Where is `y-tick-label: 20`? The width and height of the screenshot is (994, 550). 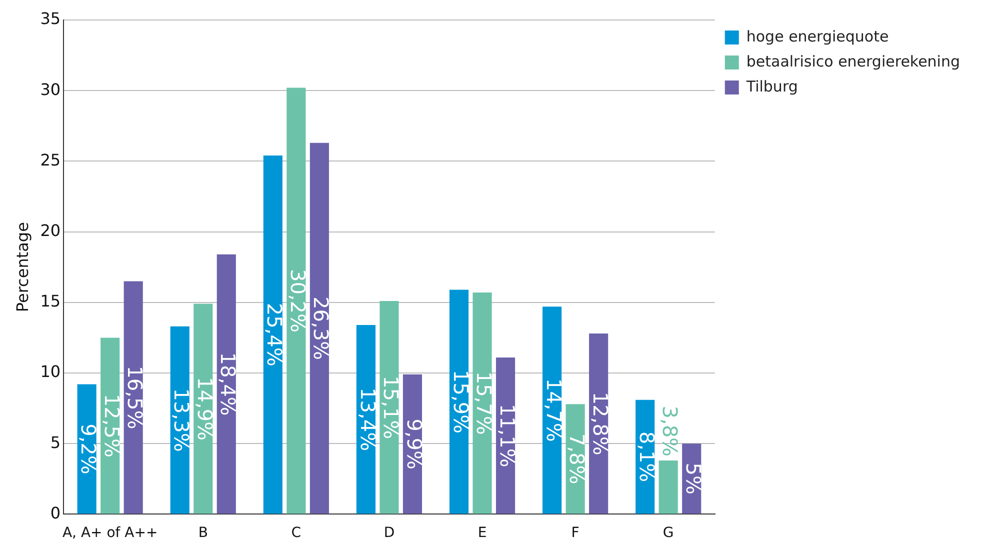
y-tick-label: 20 is located at coordinates (50, 230).